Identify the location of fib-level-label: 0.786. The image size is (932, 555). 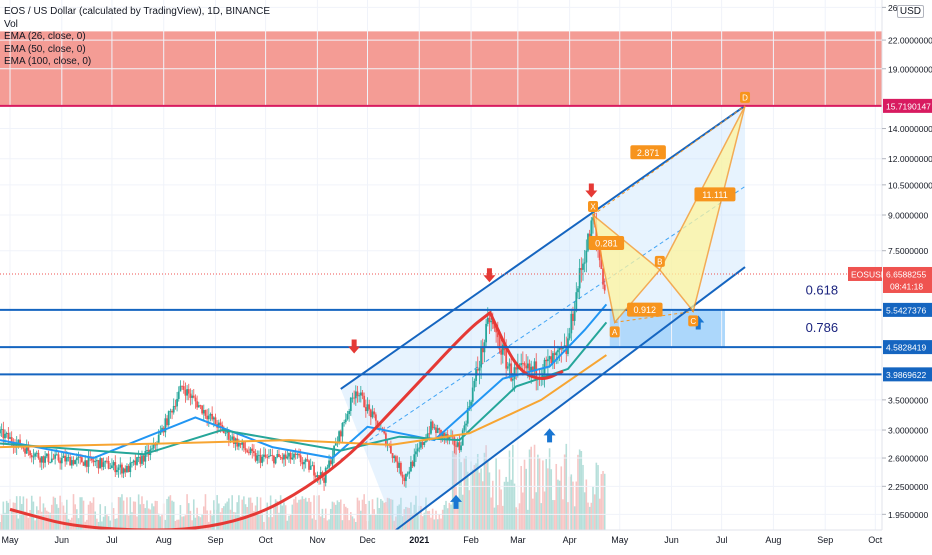
(822, 327).